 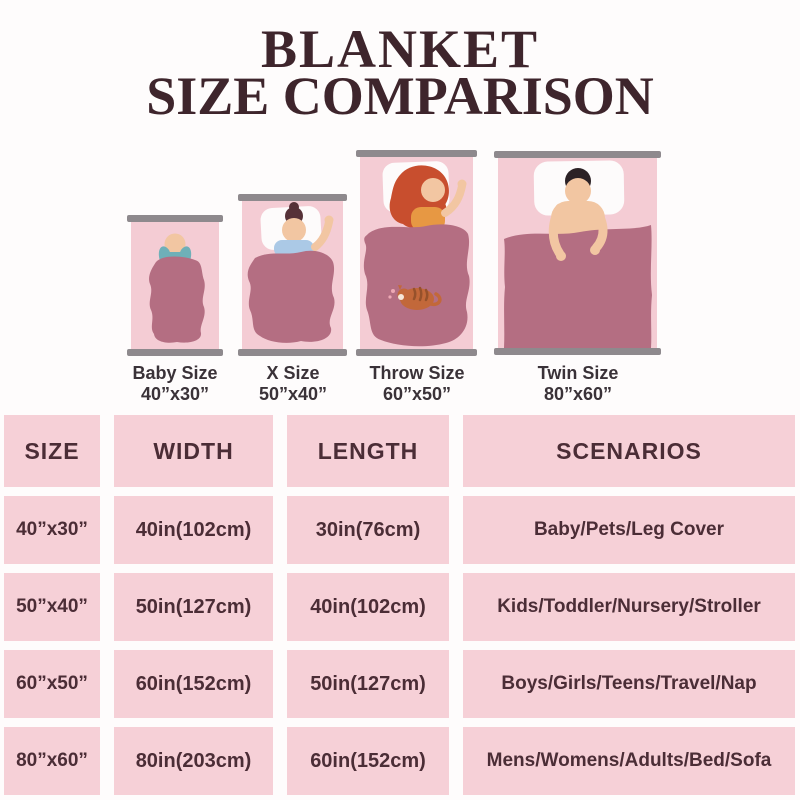 What do you see at coordinates (175, 394) in the screenshot?
I see `bed-label-dims: 40”x30”` at bounding box center [175, 394].